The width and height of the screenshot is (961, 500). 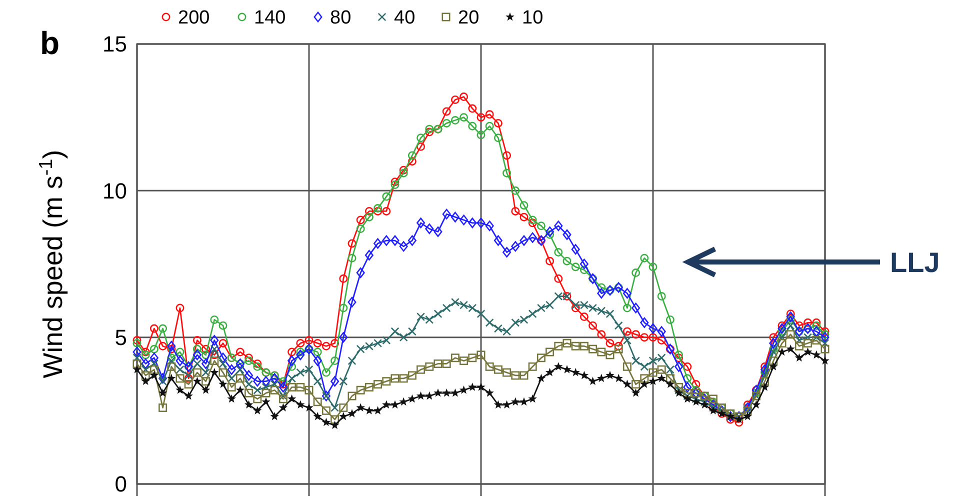 I want to click on legend-label: 40, so click(x=405, y=18).